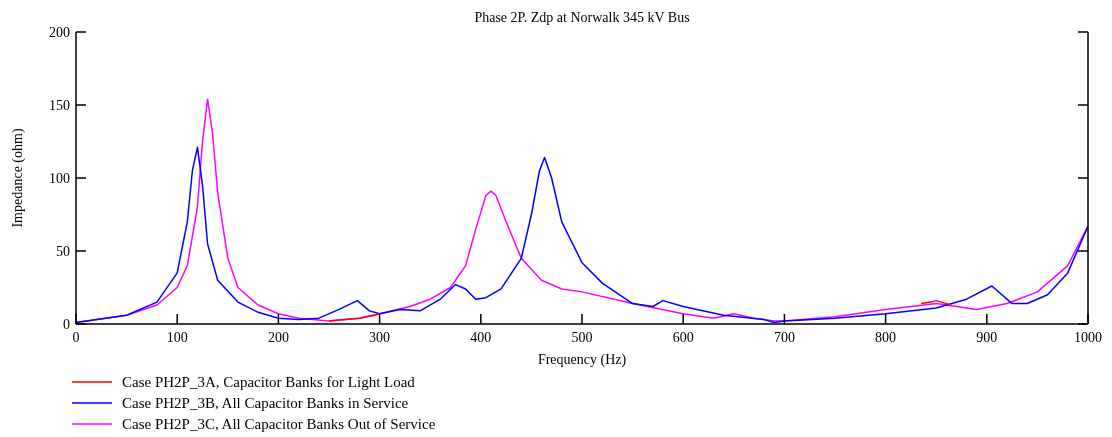 The image size is (1112, 437). I want to click on x-tick-label: 500, so click(582, 337).